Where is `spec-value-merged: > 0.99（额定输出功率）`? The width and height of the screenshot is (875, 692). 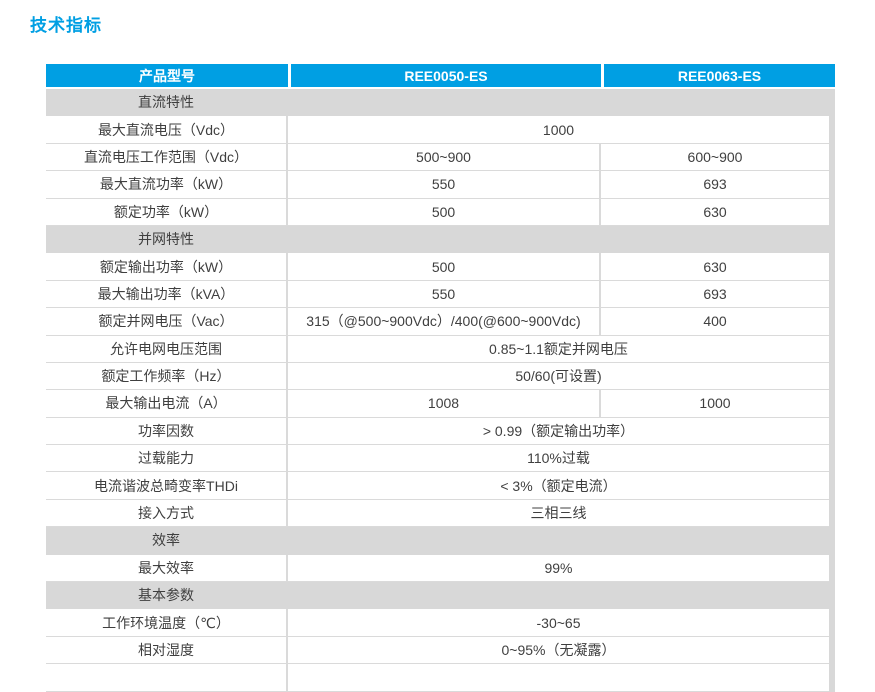
spec-value-merged: > 0.99（额定输出功率） is located at coordinates (558, 431).